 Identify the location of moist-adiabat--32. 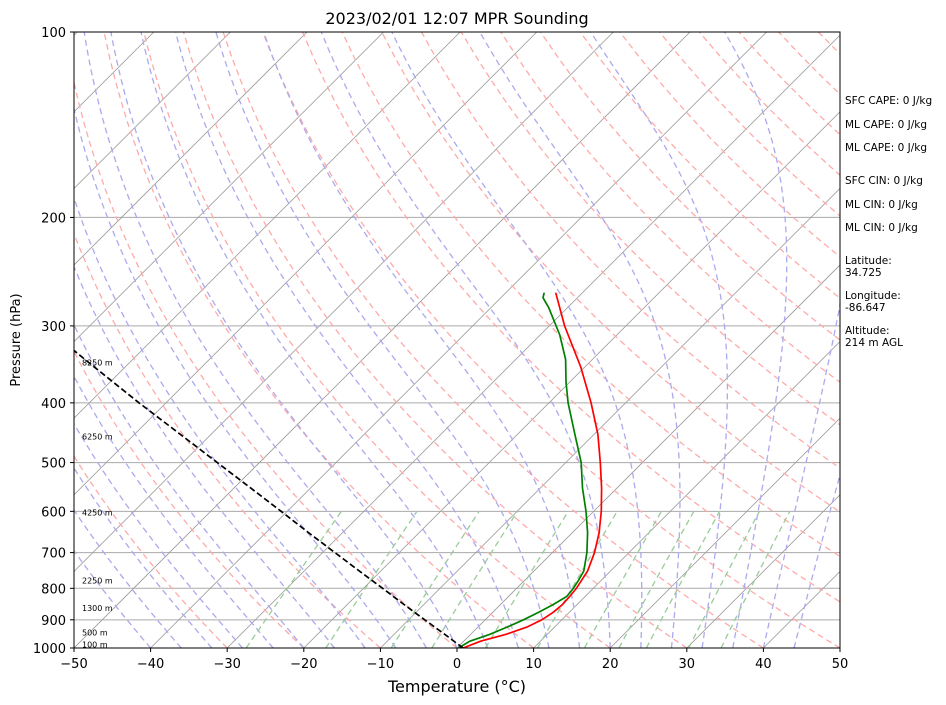
(143, 557).